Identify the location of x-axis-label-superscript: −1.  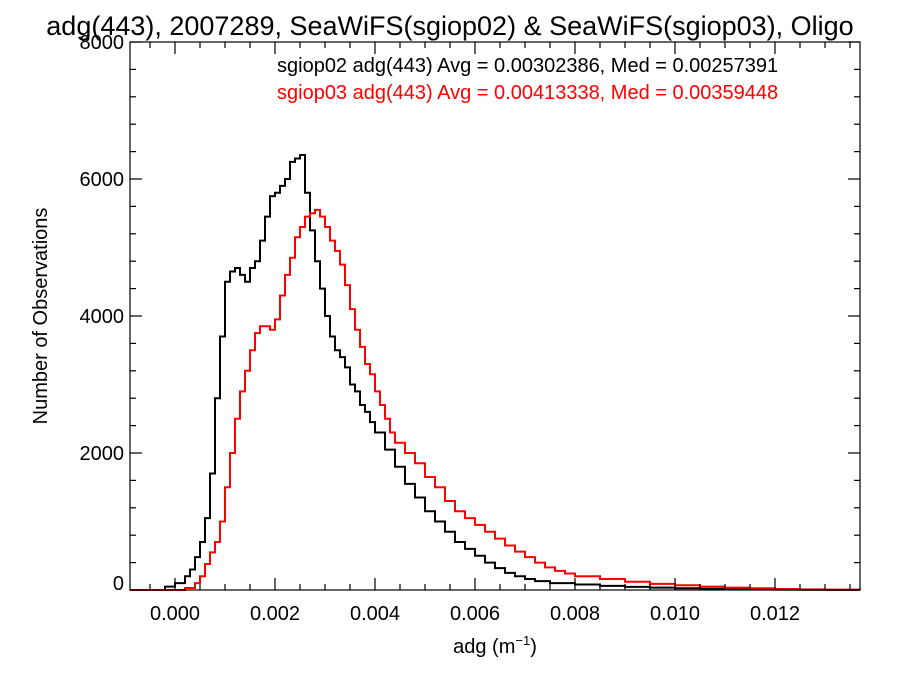
(522, 640).